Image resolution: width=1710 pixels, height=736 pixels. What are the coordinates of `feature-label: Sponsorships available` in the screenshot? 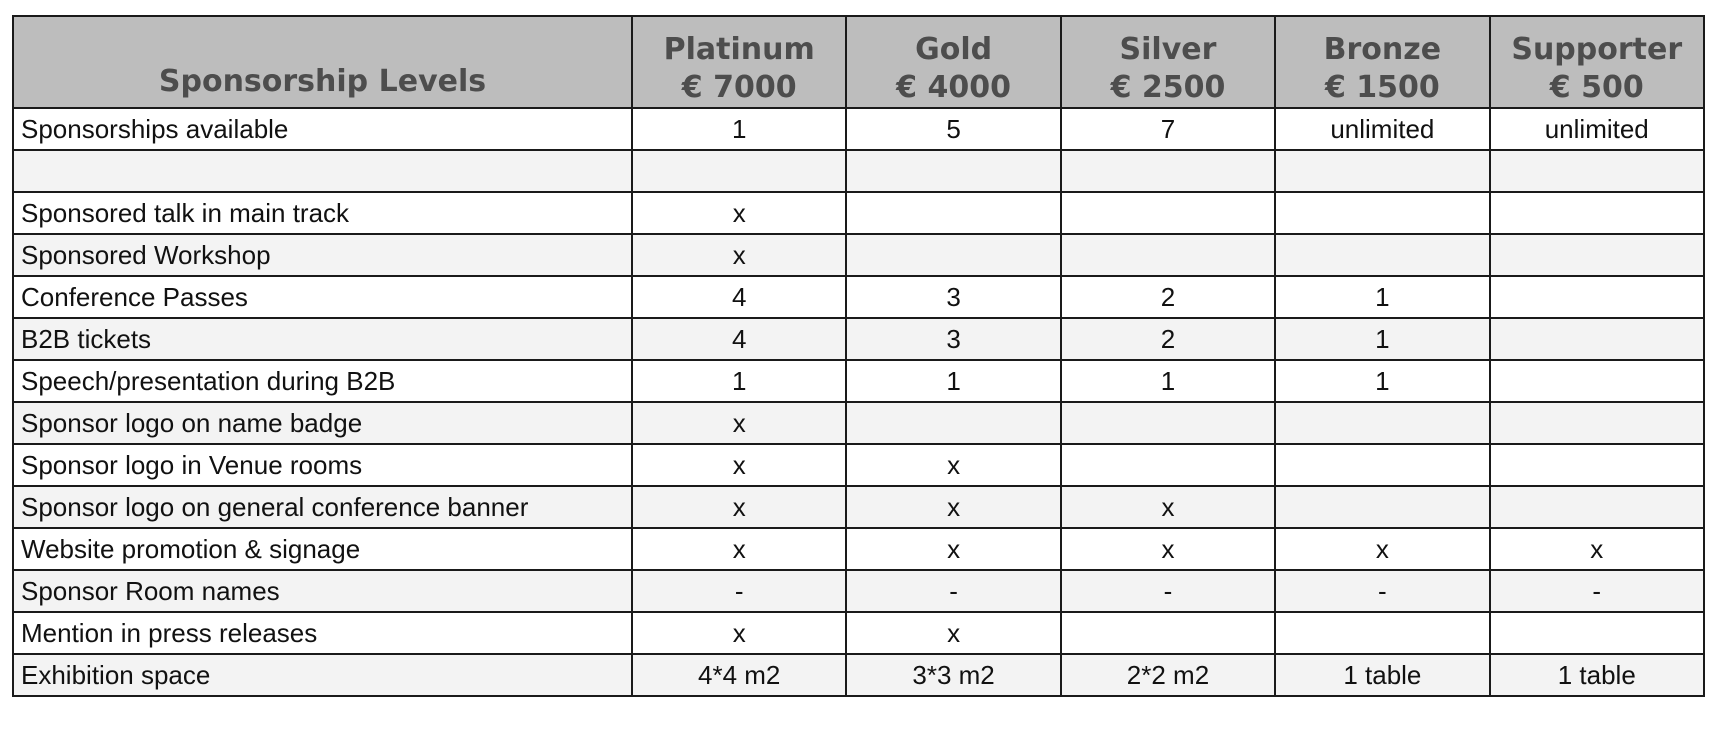 It's located at (322, 129).